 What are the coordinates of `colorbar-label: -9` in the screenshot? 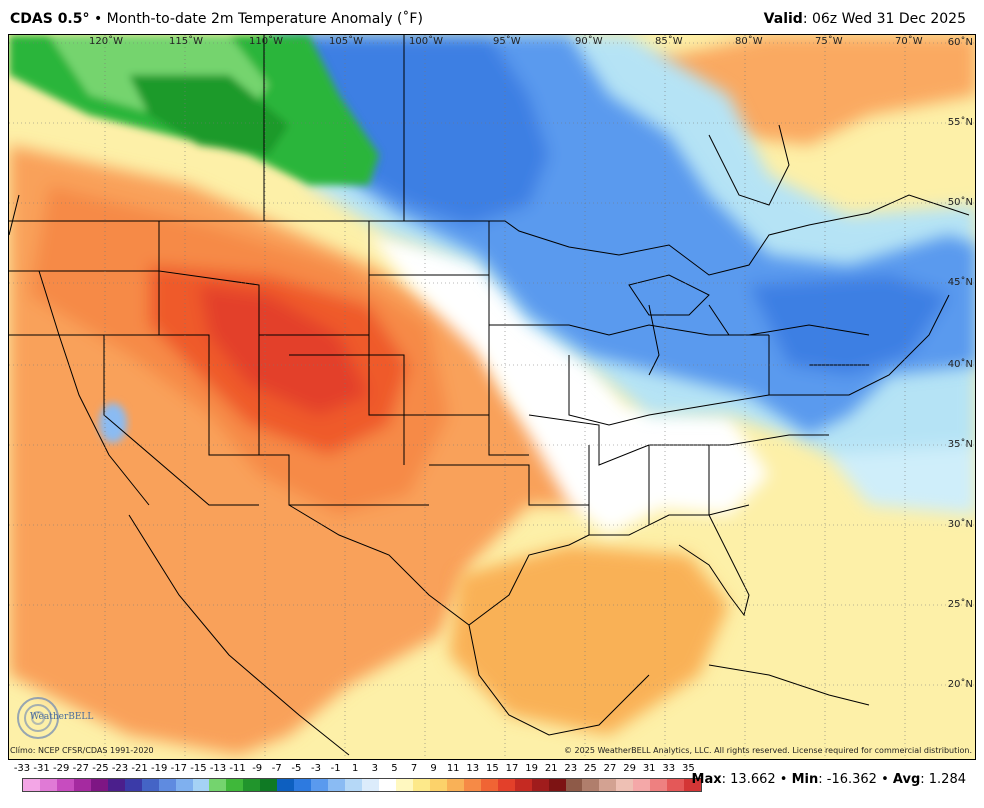 It's located at (257, 768).